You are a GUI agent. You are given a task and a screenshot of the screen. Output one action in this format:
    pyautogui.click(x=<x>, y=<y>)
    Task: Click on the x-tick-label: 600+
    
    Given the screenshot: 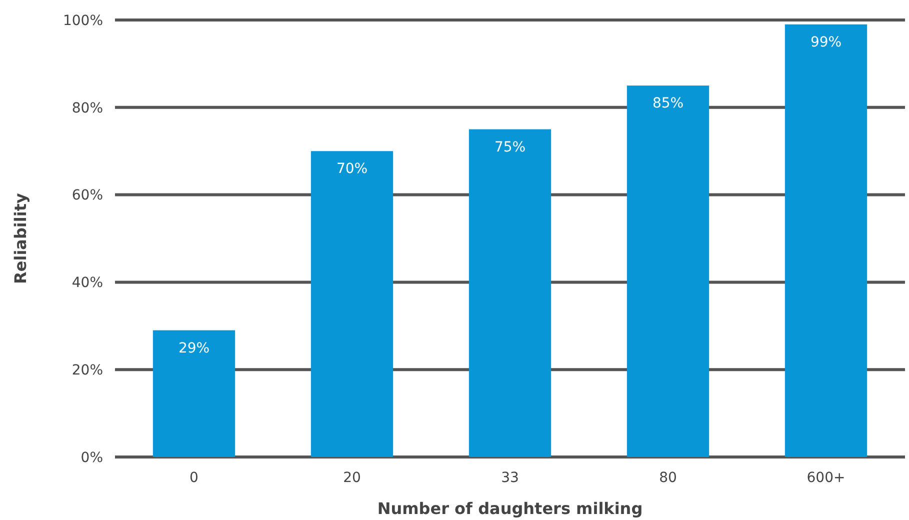 What is the action you would take?
    pyautogui.click(x=826, y=478)
    